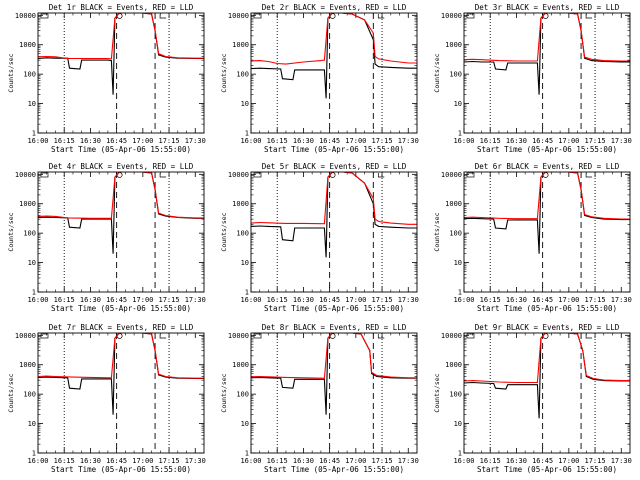 The height and width of the screenshot is (480, 640). Describe the element at coordinates (334, 7) in the screenshot. I see `chart-title: Det 2r BLACK = Events, RED = LLD` at that location.